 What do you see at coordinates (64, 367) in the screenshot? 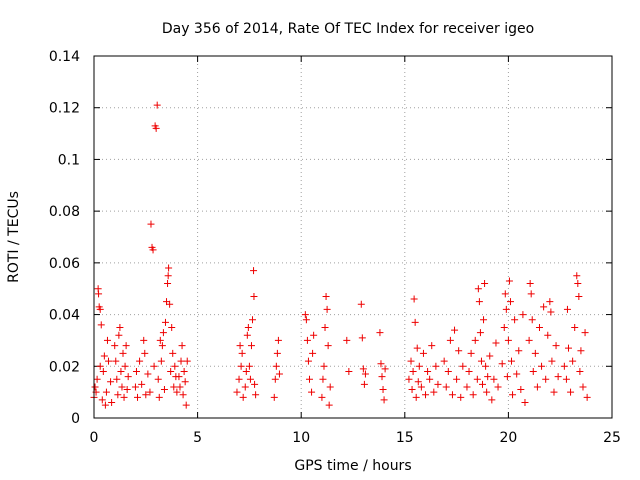
I see `y-tick-label: 0.02` at bounding box center [64, 367].